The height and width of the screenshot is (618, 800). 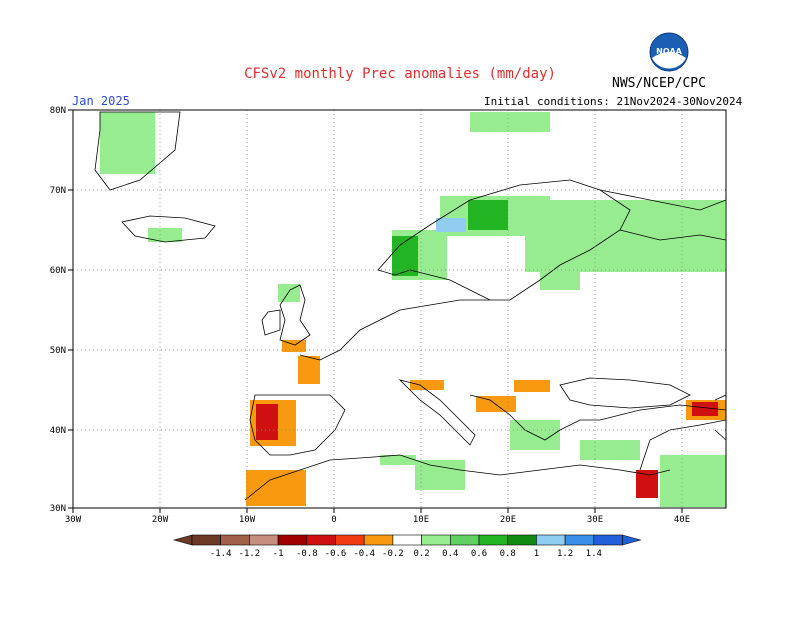 I want to click on agency-label: NWS/NCEP/CPC, so click(x=659, y=83).